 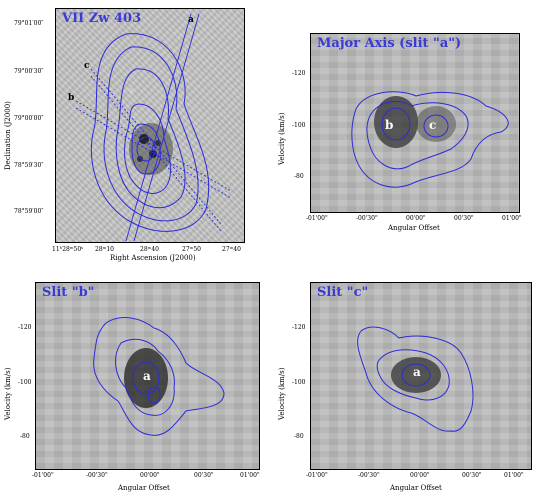 What do you see at coordinates (416, 488) in the screenshot?
I see `slit-c-xlabel: Angular Offset` at bounding box center [416, 488].